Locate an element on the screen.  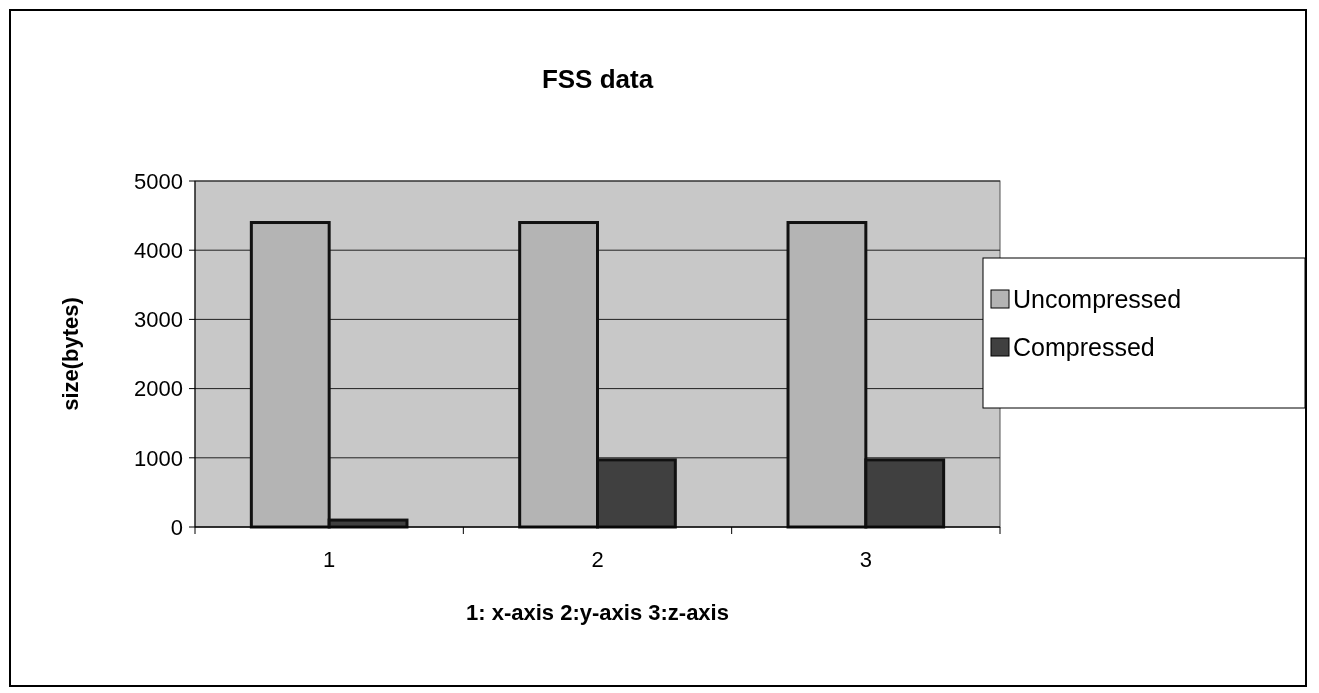
y-tick-label: 2000 is located at coordinates (158, 389).